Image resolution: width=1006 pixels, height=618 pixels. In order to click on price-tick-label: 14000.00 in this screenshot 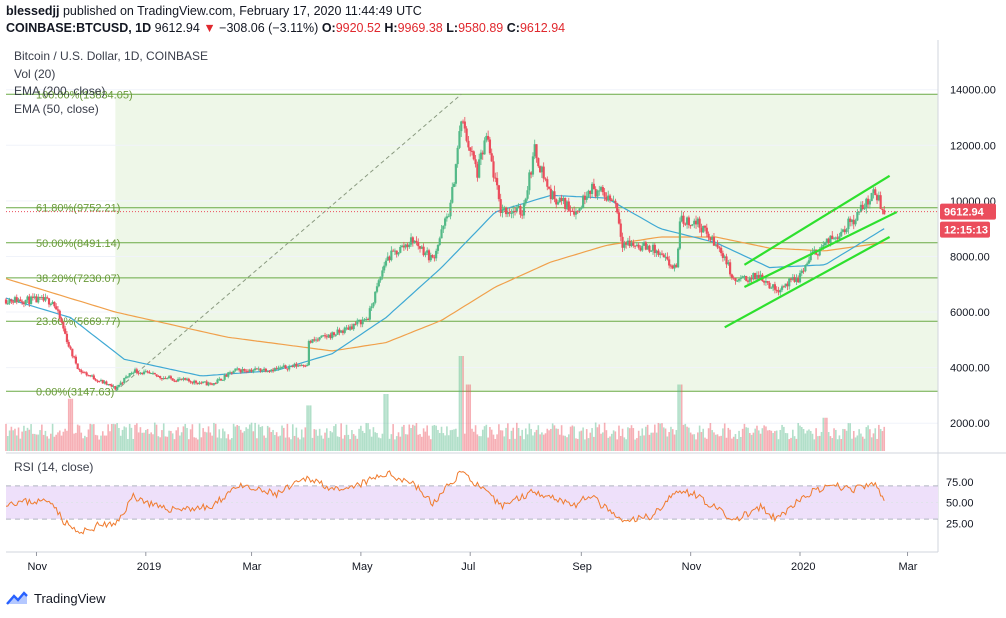, I will do `click(973, 91)`.